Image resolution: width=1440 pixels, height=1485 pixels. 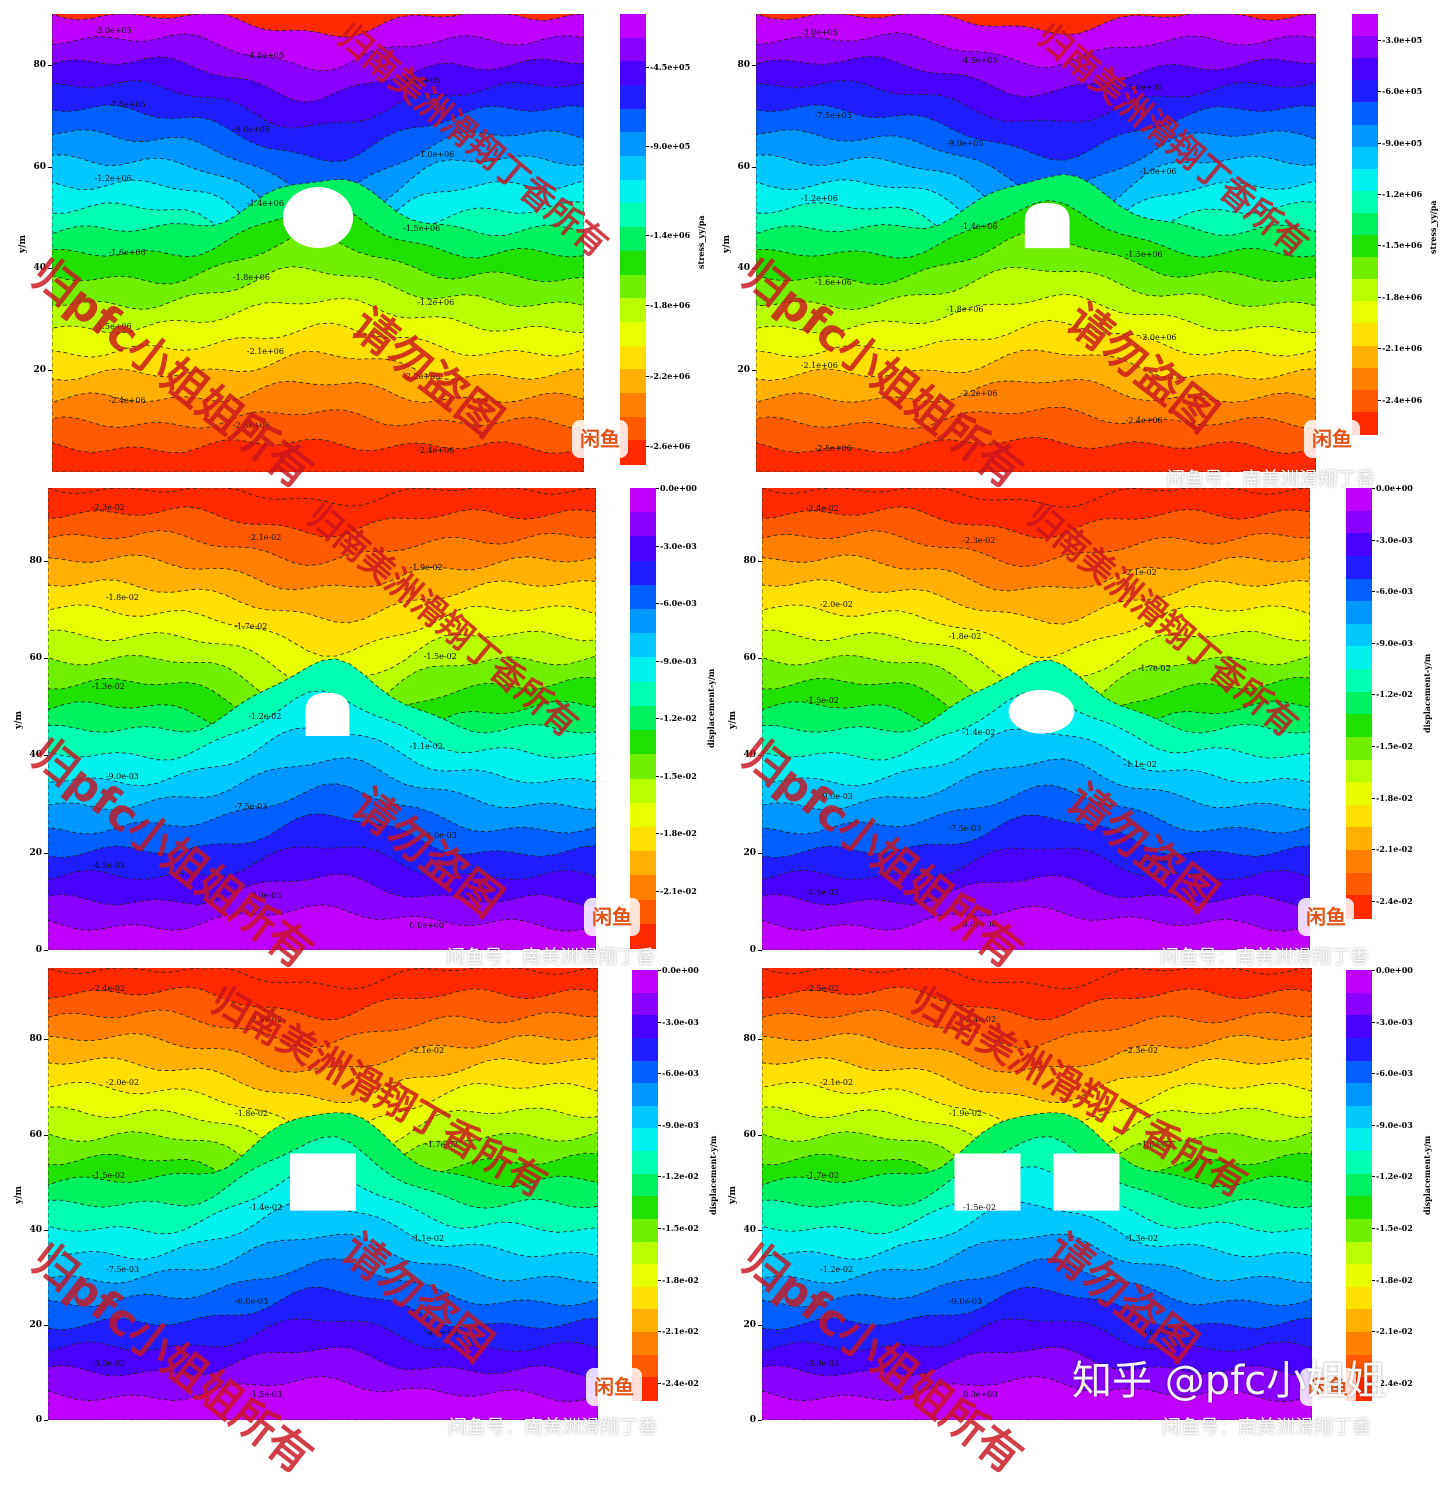 What do you see at coordinates (1394, 1382) in the screenshot?
I see `colorbar-tick-label: -2.4e-02` at bounding box center [1394, 1382].